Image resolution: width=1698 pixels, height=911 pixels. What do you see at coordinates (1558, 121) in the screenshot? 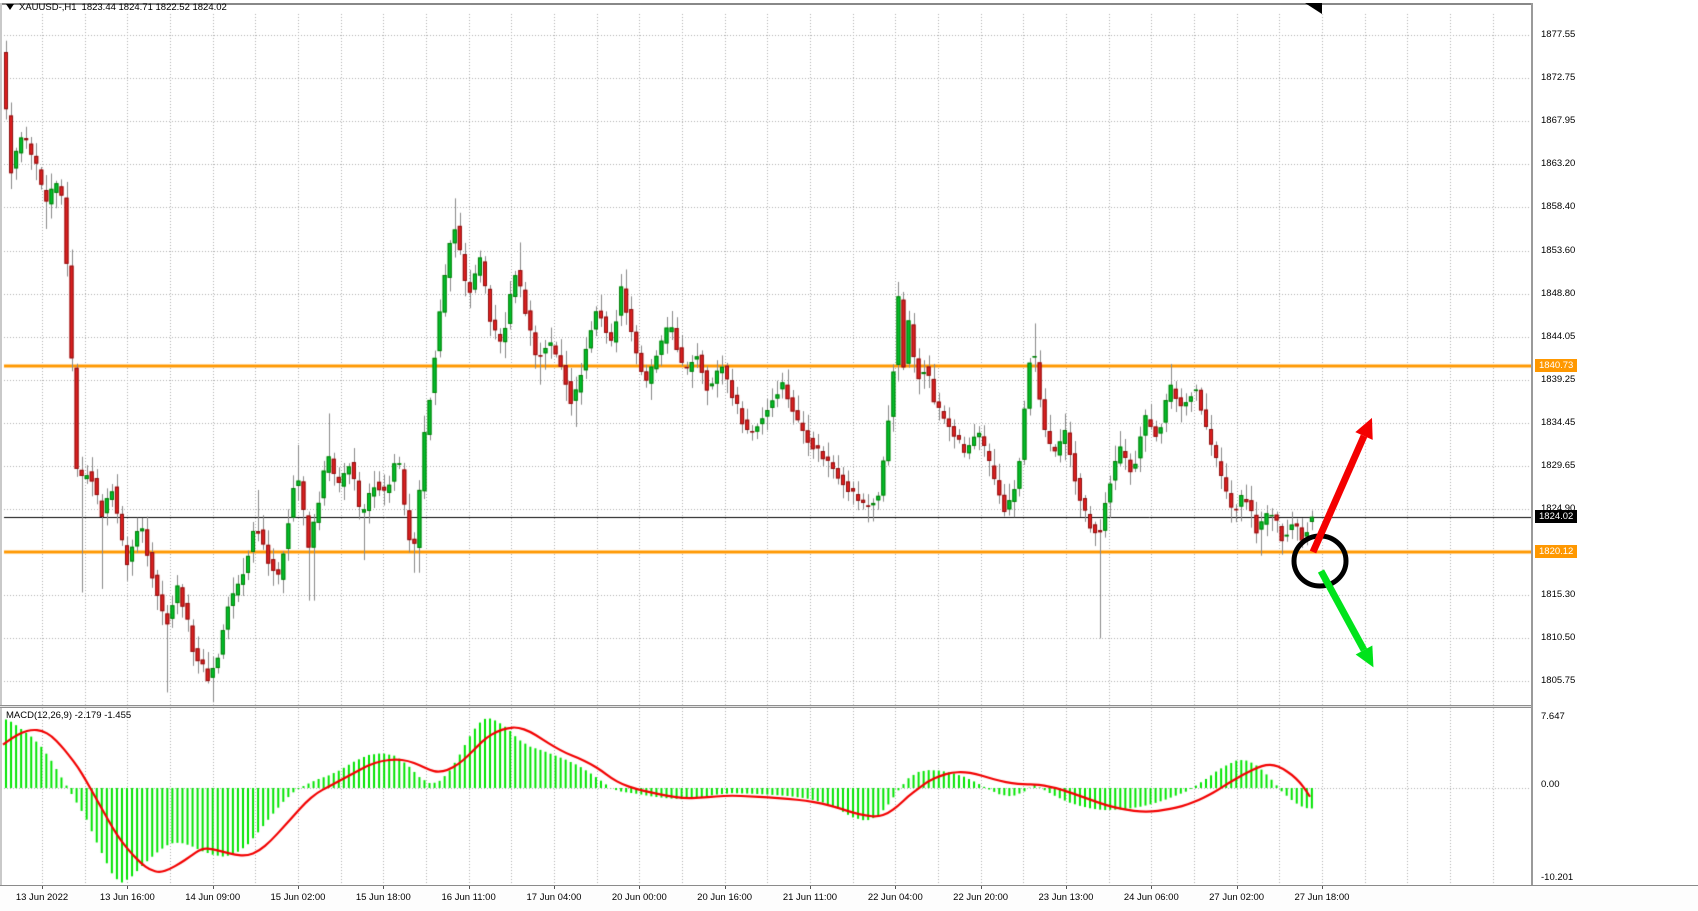
I see `price-tick-label: 1867.95` at bounding box center [1558, 121].